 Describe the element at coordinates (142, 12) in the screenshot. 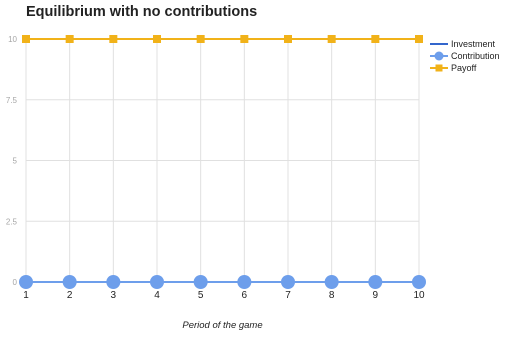

I see `chart-title: Equilibrium with no contributions` at that location.